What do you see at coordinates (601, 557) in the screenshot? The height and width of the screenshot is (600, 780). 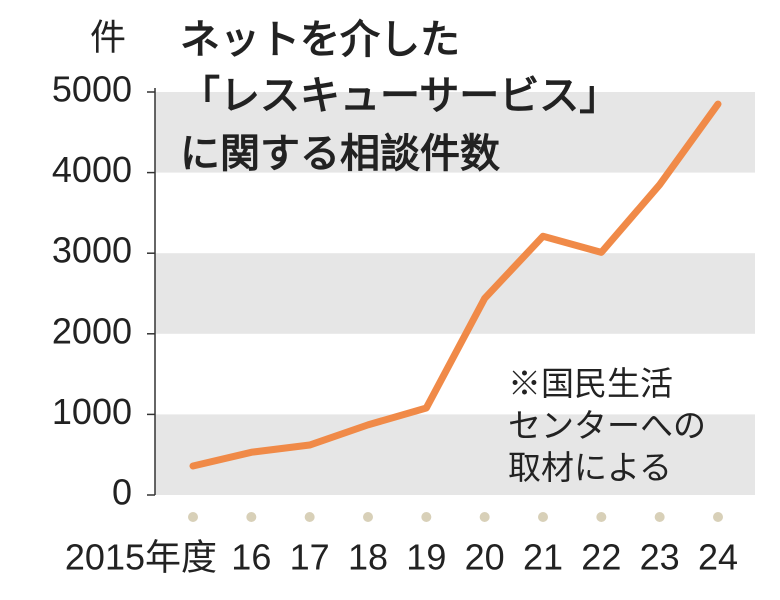 I see `x-tick-label: 22` at bounding box center [601, 557].